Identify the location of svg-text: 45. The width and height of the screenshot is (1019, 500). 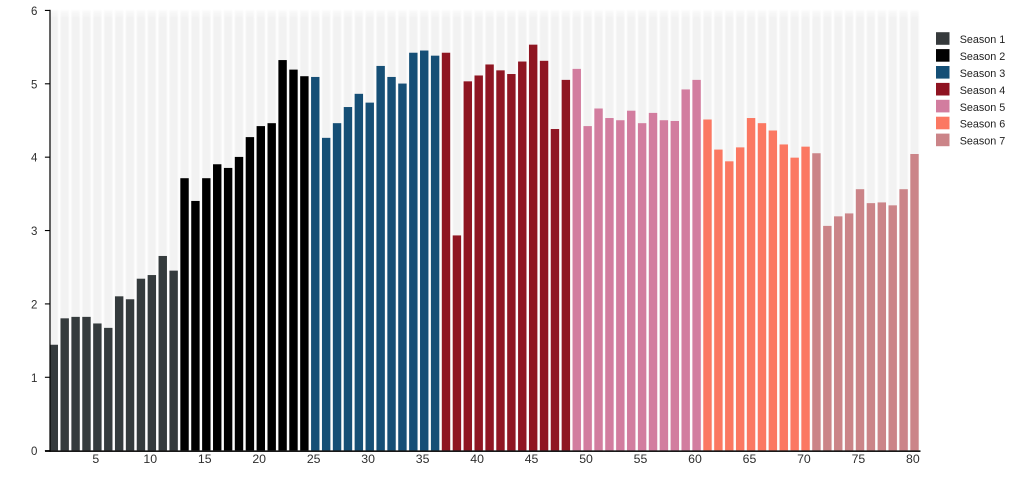
(532, 459).